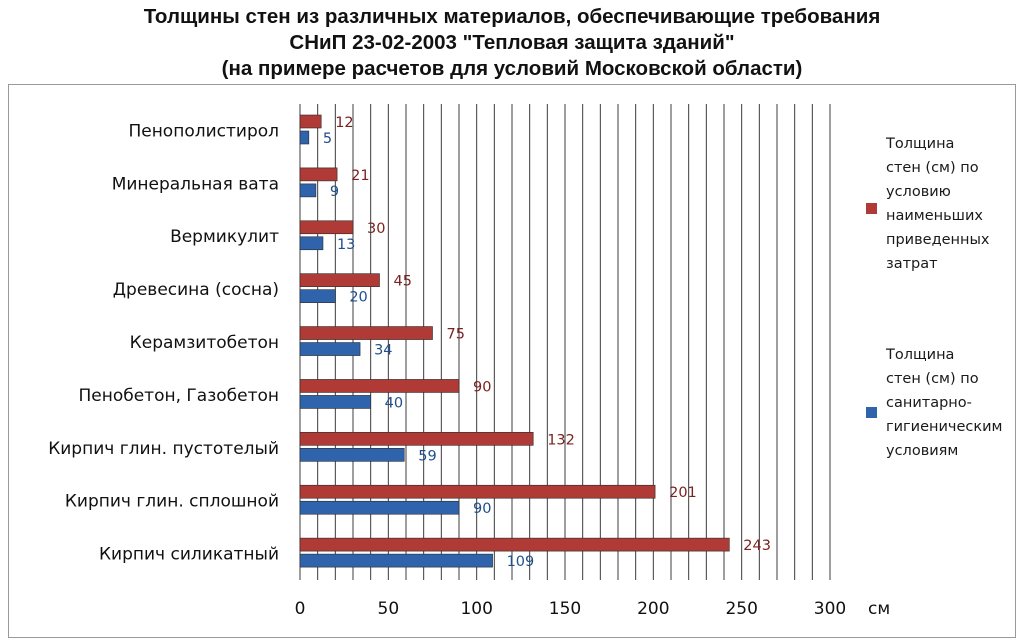  I want to click on data-label-economic: 30, so click(376, 229).